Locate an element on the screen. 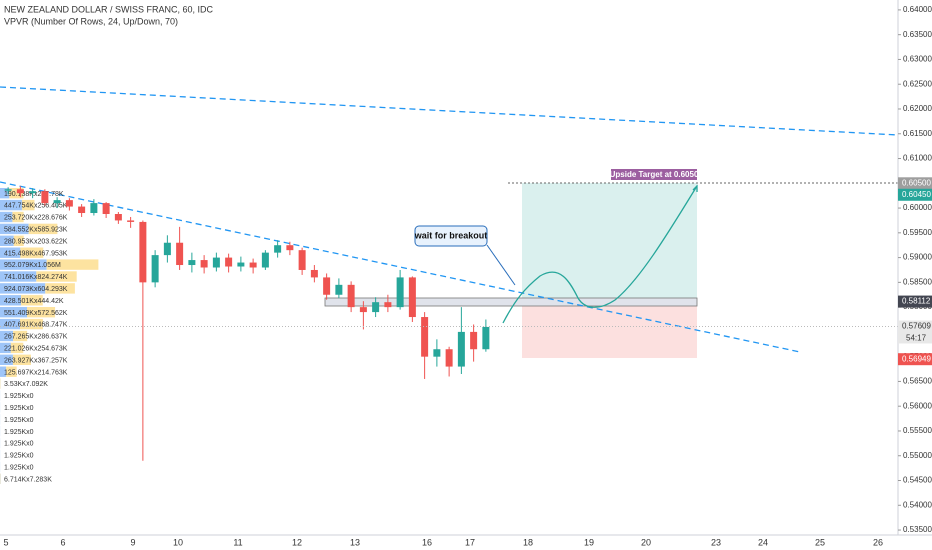 Image resolution: width=932 pixels, height=550 pixels. loss-zone is located at coordinates (609, 330).